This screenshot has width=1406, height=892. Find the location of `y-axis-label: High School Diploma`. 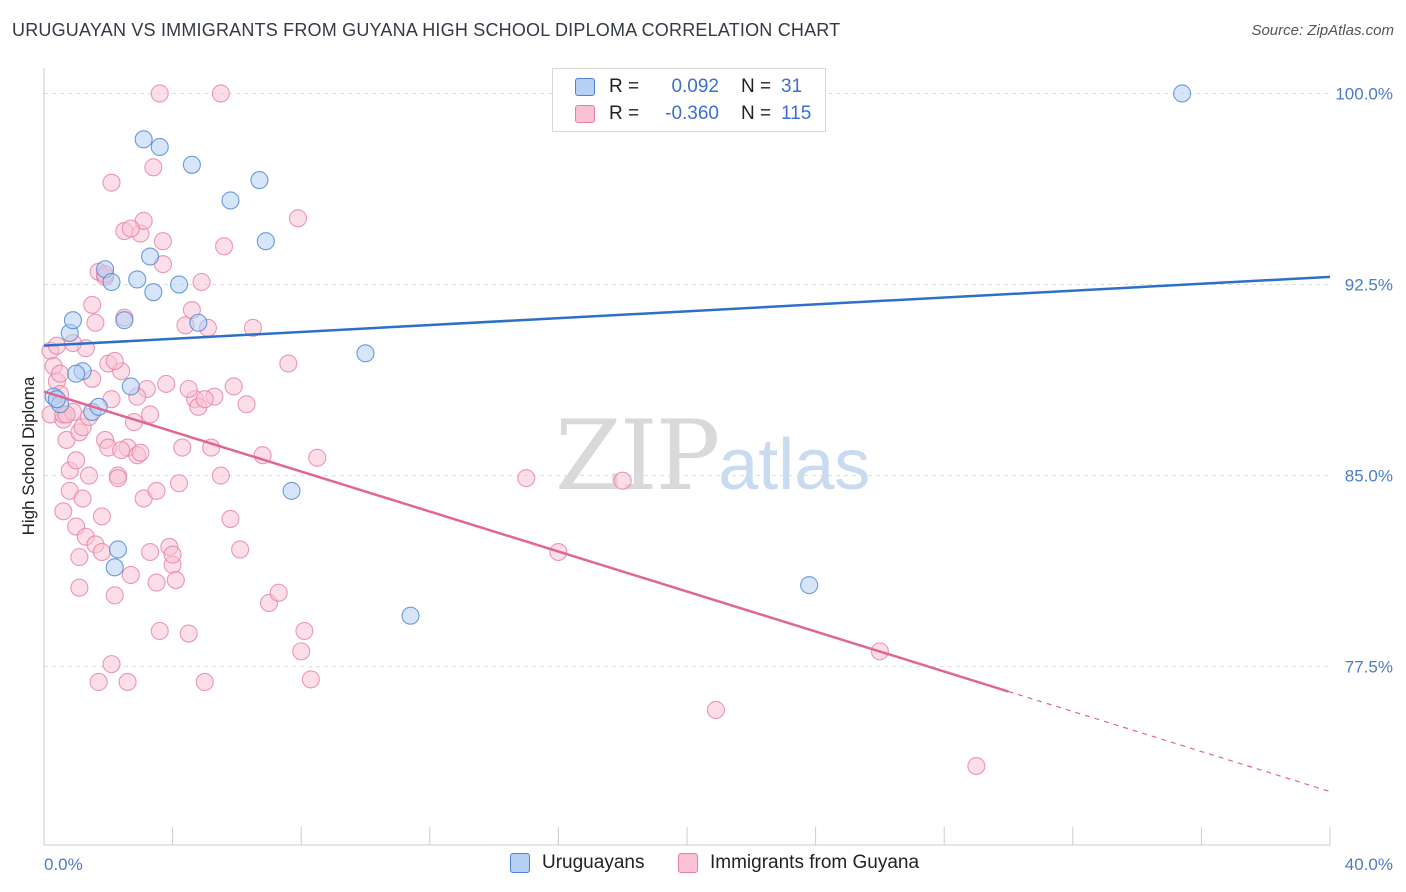

y-axis-label: High School Diploma is located at coordinates (28, 455).